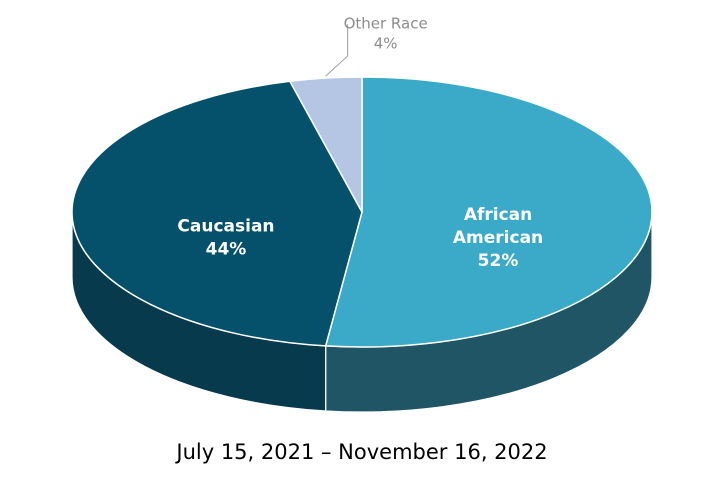 The width and height of the screenshot is (720, 500). I want to click on leader-line, so click(337, 50).